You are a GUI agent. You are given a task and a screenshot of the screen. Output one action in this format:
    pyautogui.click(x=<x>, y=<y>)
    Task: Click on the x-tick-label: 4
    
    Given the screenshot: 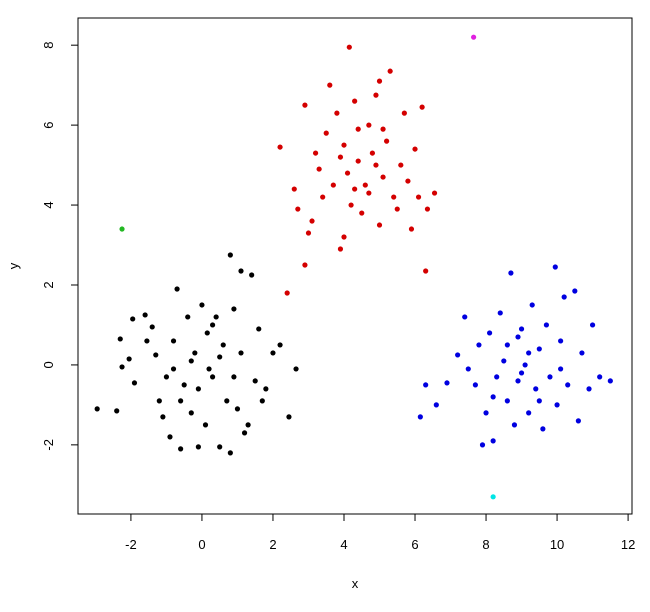 What is the action you would take?
    pyautogui.click(x=343, y=544)
    